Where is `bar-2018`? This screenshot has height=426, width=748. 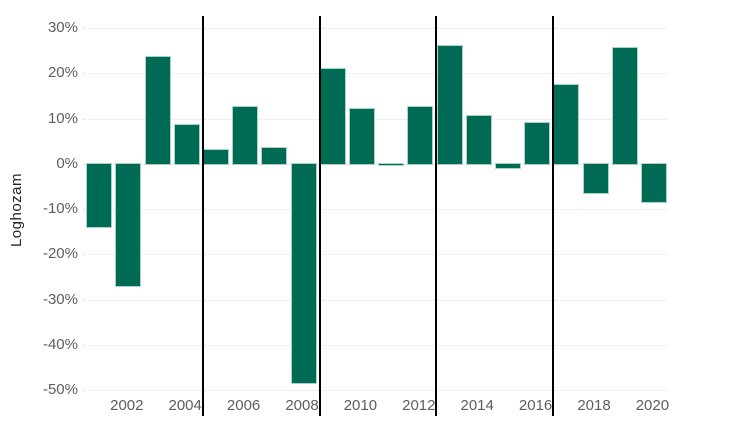 bar-2018 is located at coordinates (595, 178).